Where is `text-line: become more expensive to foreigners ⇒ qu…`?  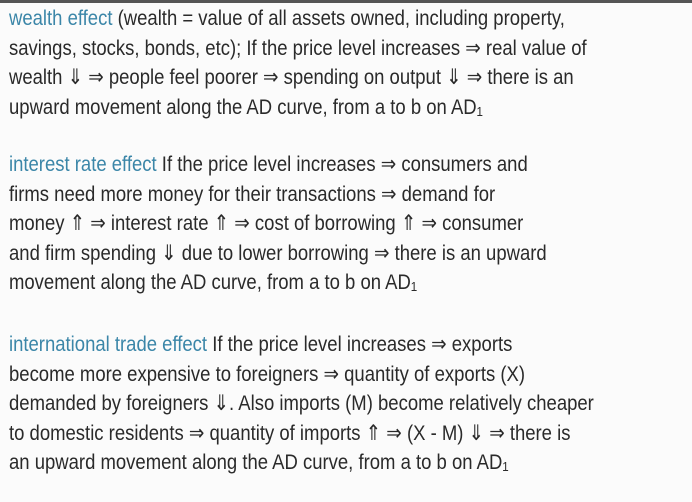
text-line: become more expensive to foreigners ⇒ qu… is located at coordinates (267, 373).